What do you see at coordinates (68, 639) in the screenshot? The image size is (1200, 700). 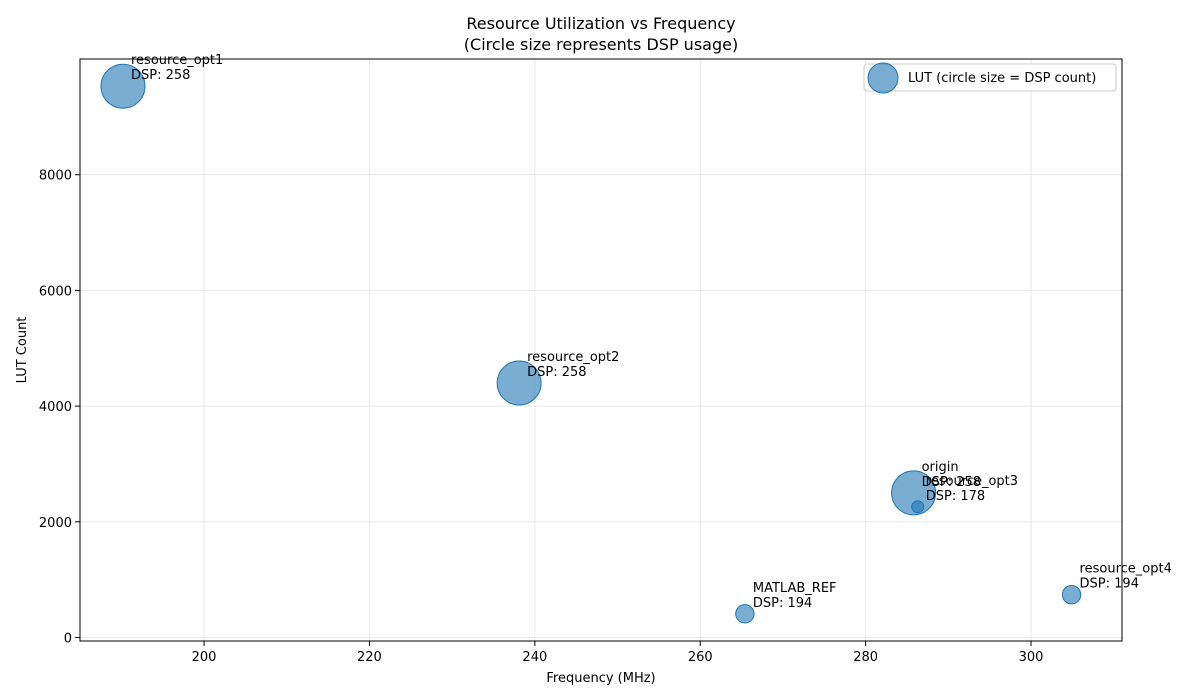 I see `y-tick-label: 0` at bounding box center [68, 639].